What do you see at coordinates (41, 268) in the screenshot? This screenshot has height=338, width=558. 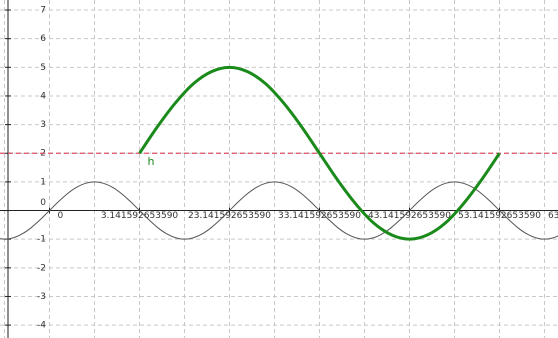 I see `y-tick-label: -2` at bounding box center [41, 268].